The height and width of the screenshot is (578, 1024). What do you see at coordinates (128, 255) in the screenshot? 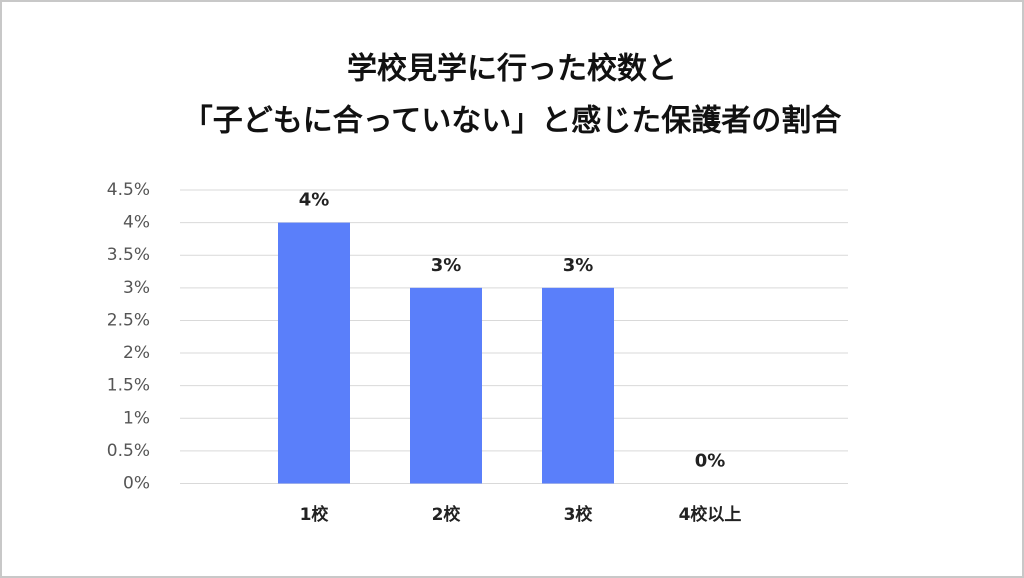
I see `y-tick-label: 3.5%` at bounding box center [128, 255].